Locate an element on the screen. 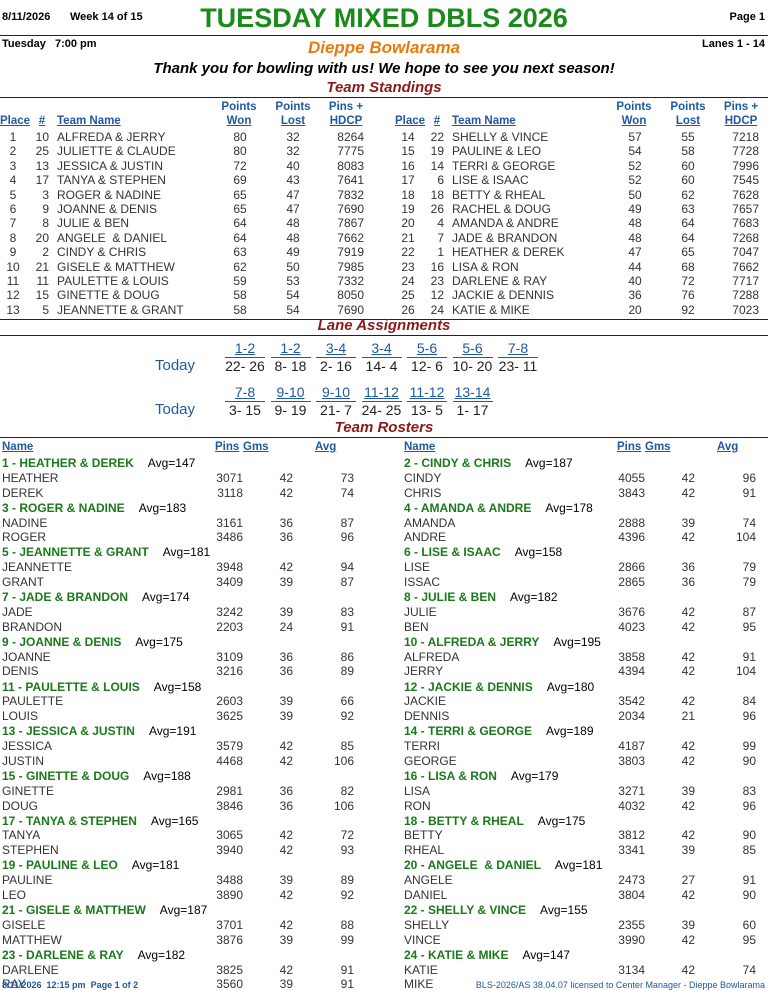  pins: 3560 is located at coordinates (229, 984).